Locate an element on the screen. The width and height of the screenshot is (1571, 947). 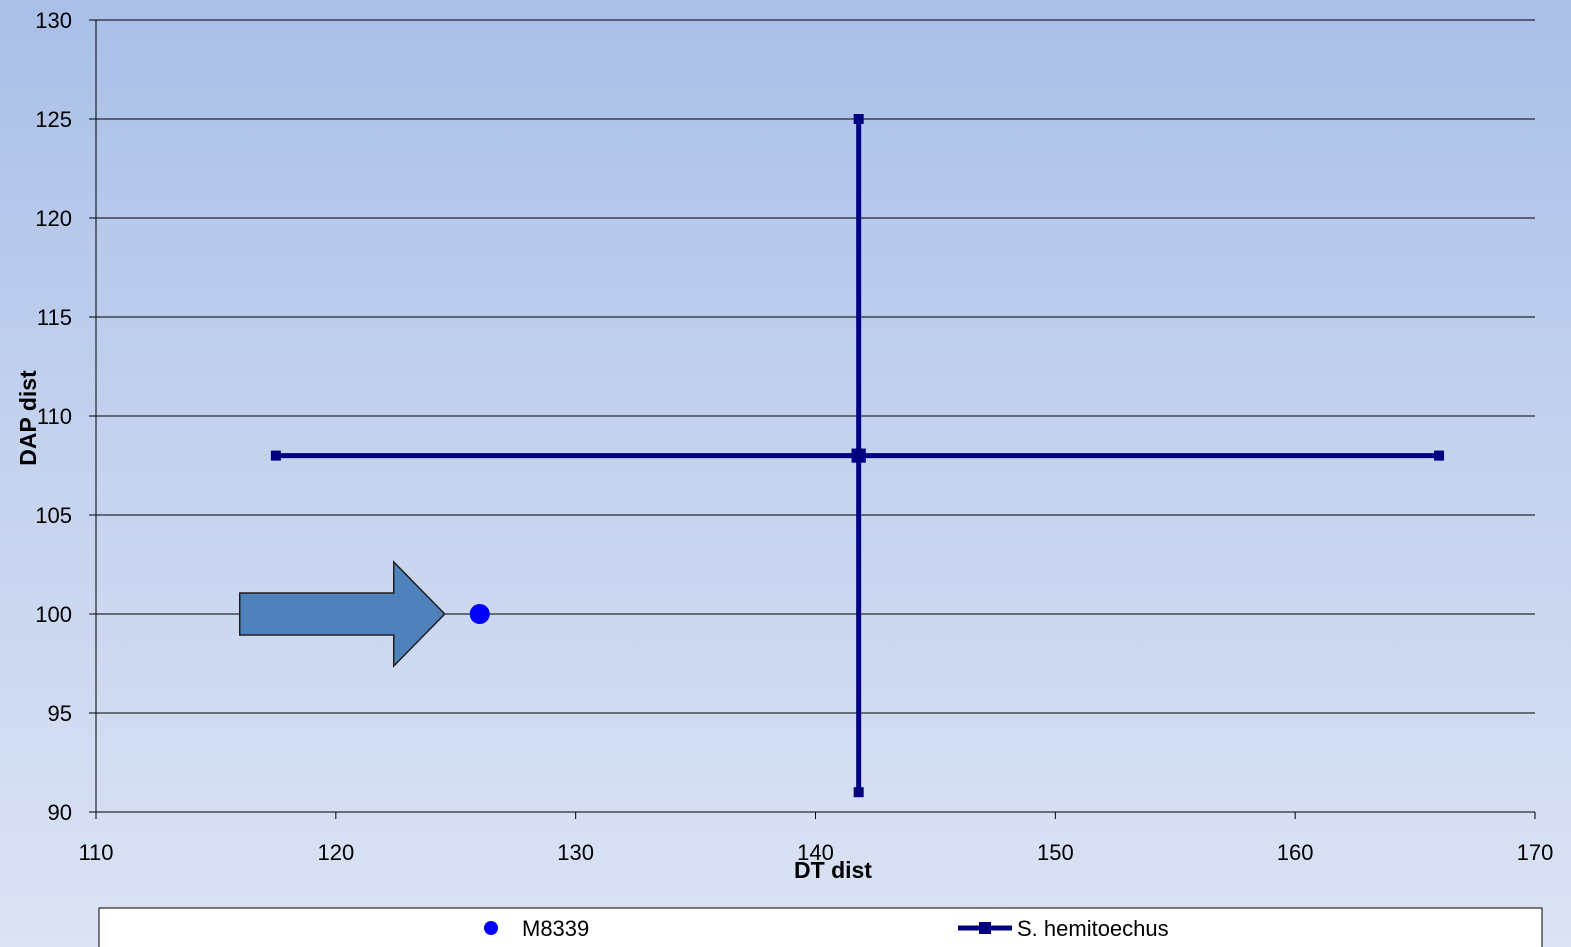
x-tick-label-140: 140 is located at coordinates (815, 852).